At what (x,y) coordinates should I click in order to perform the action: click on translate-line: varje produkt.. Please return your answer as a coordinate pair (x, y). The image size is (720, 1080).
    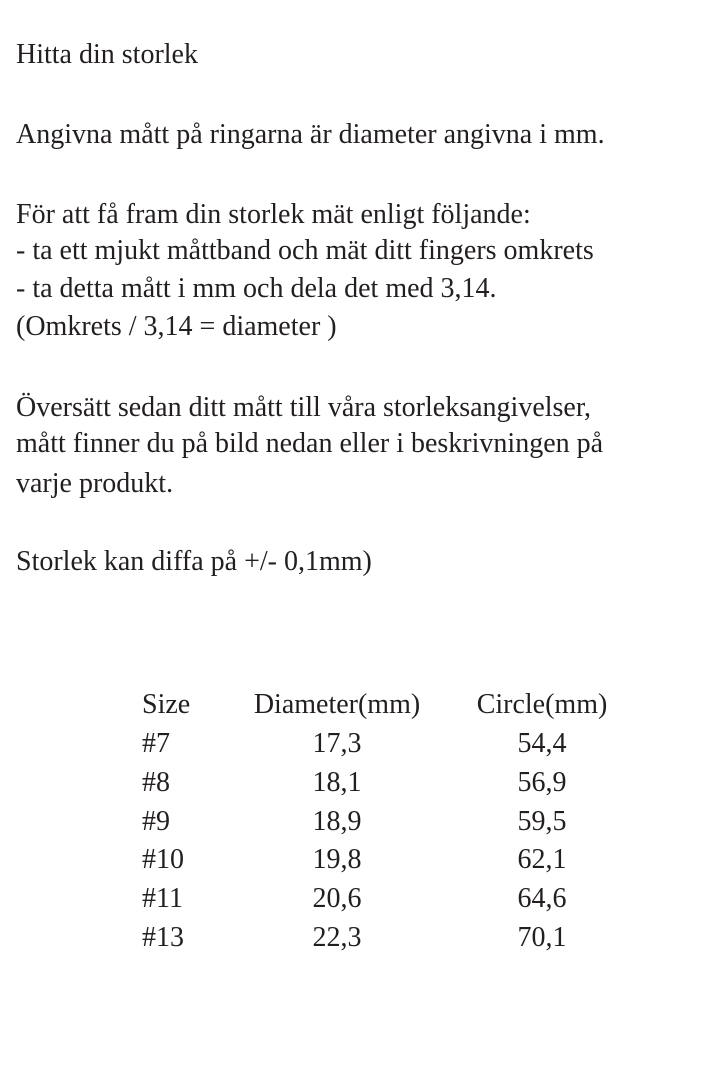
    Looking at the image, I should click on (95, 483).